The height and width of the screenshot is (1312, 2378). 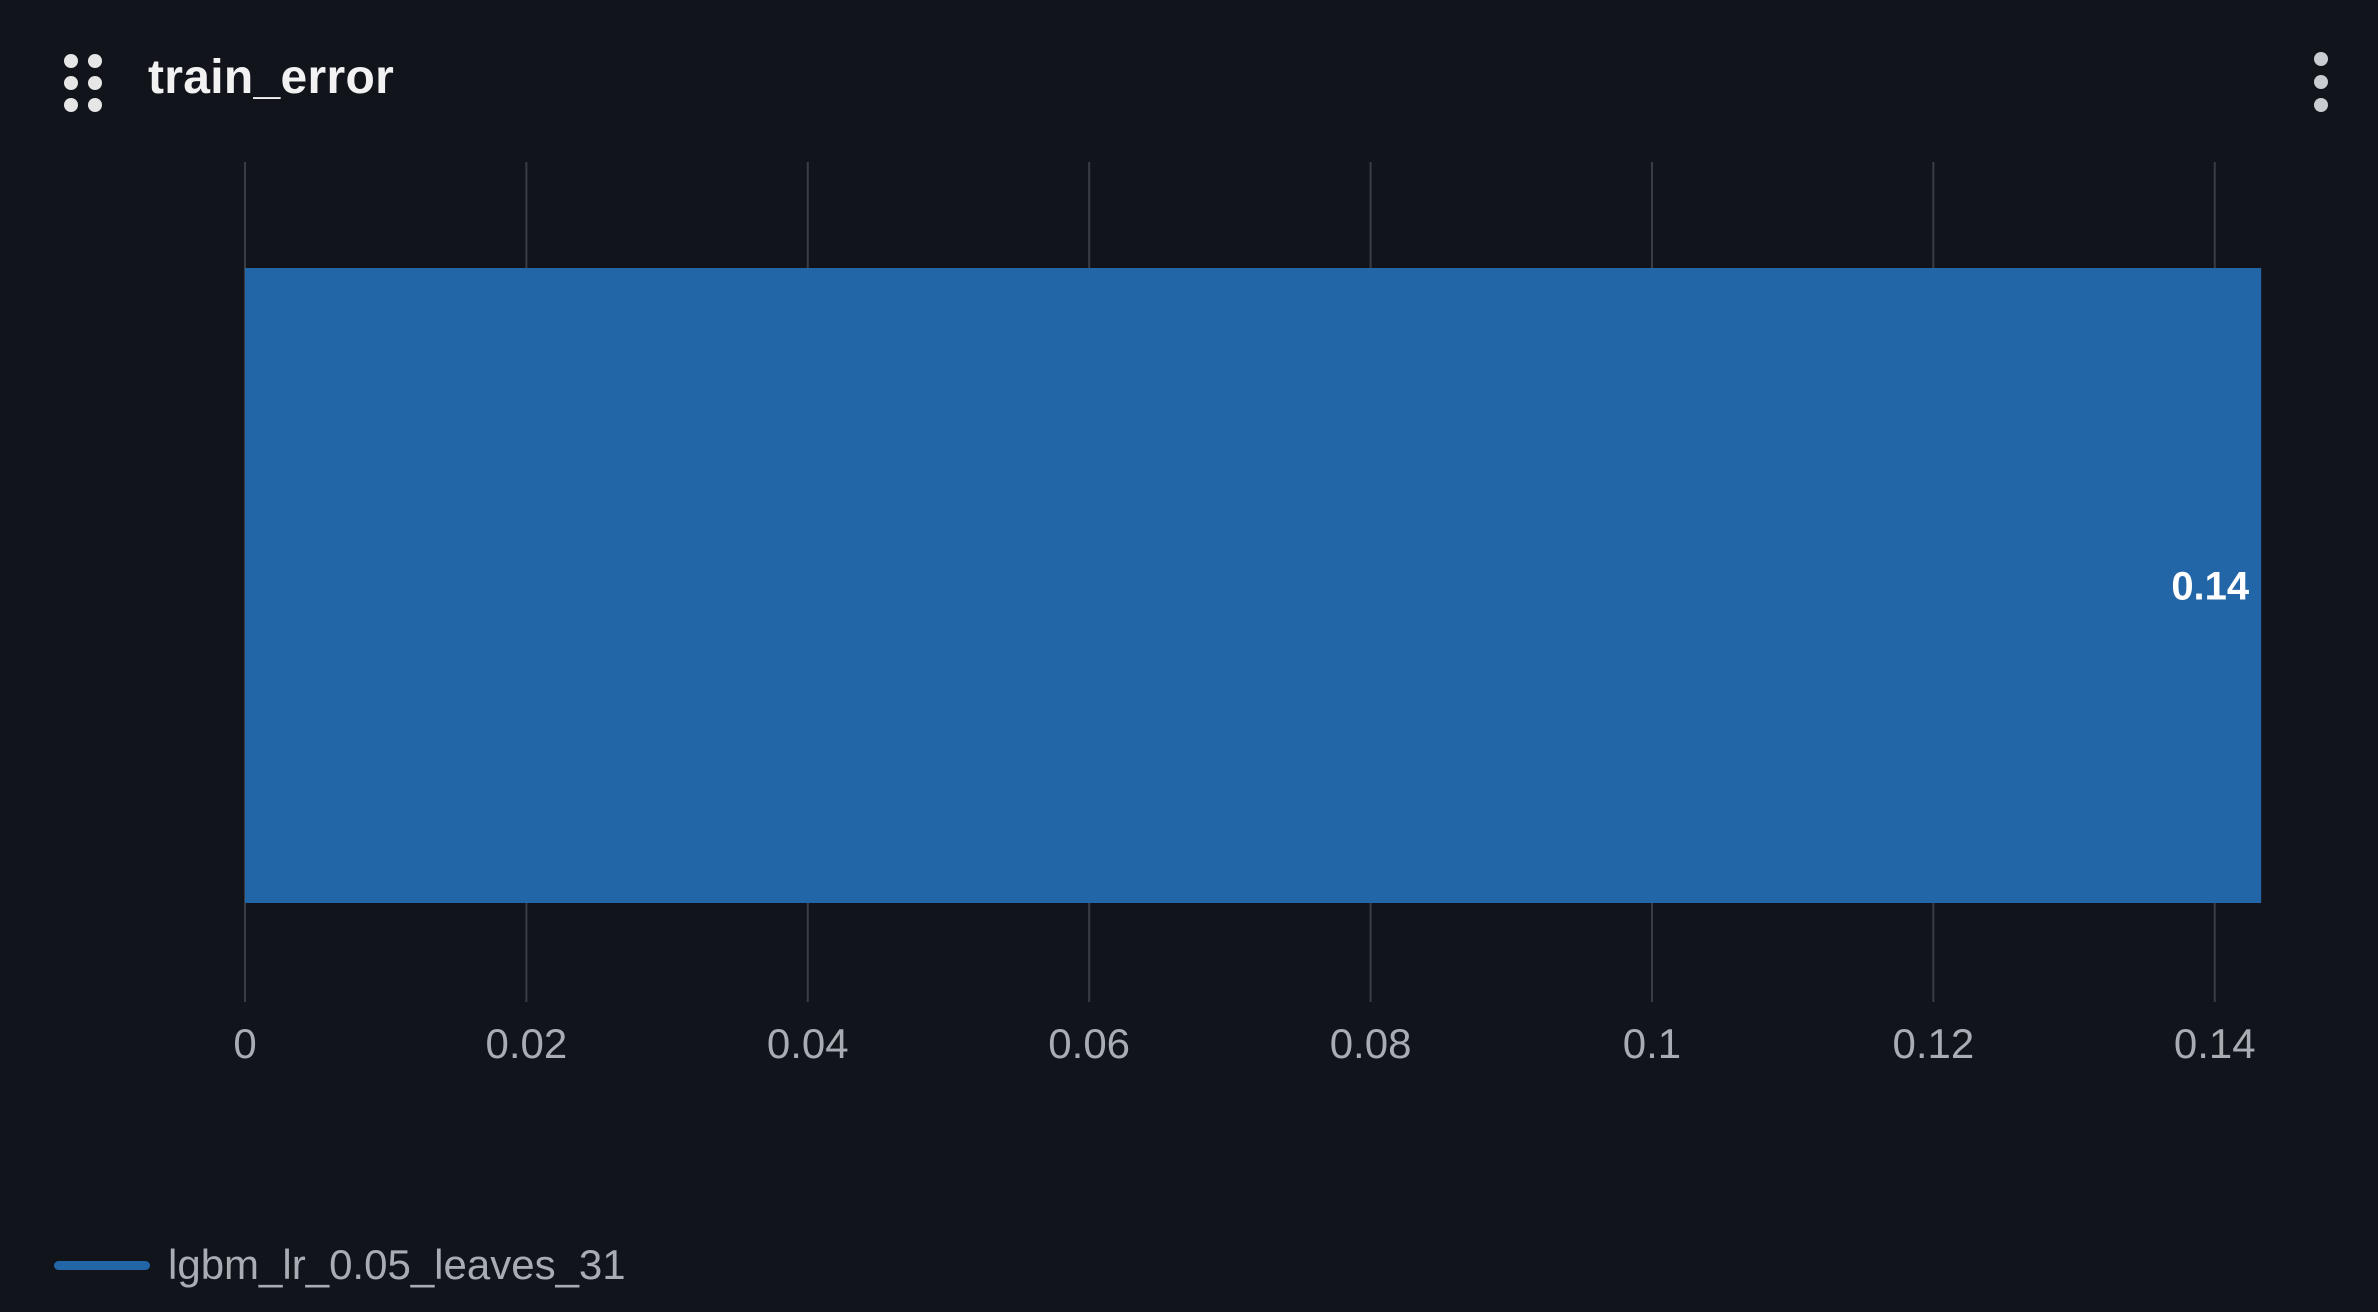 I want to click on x-tick-label: 0.12, so click(x=1933, y=1043).